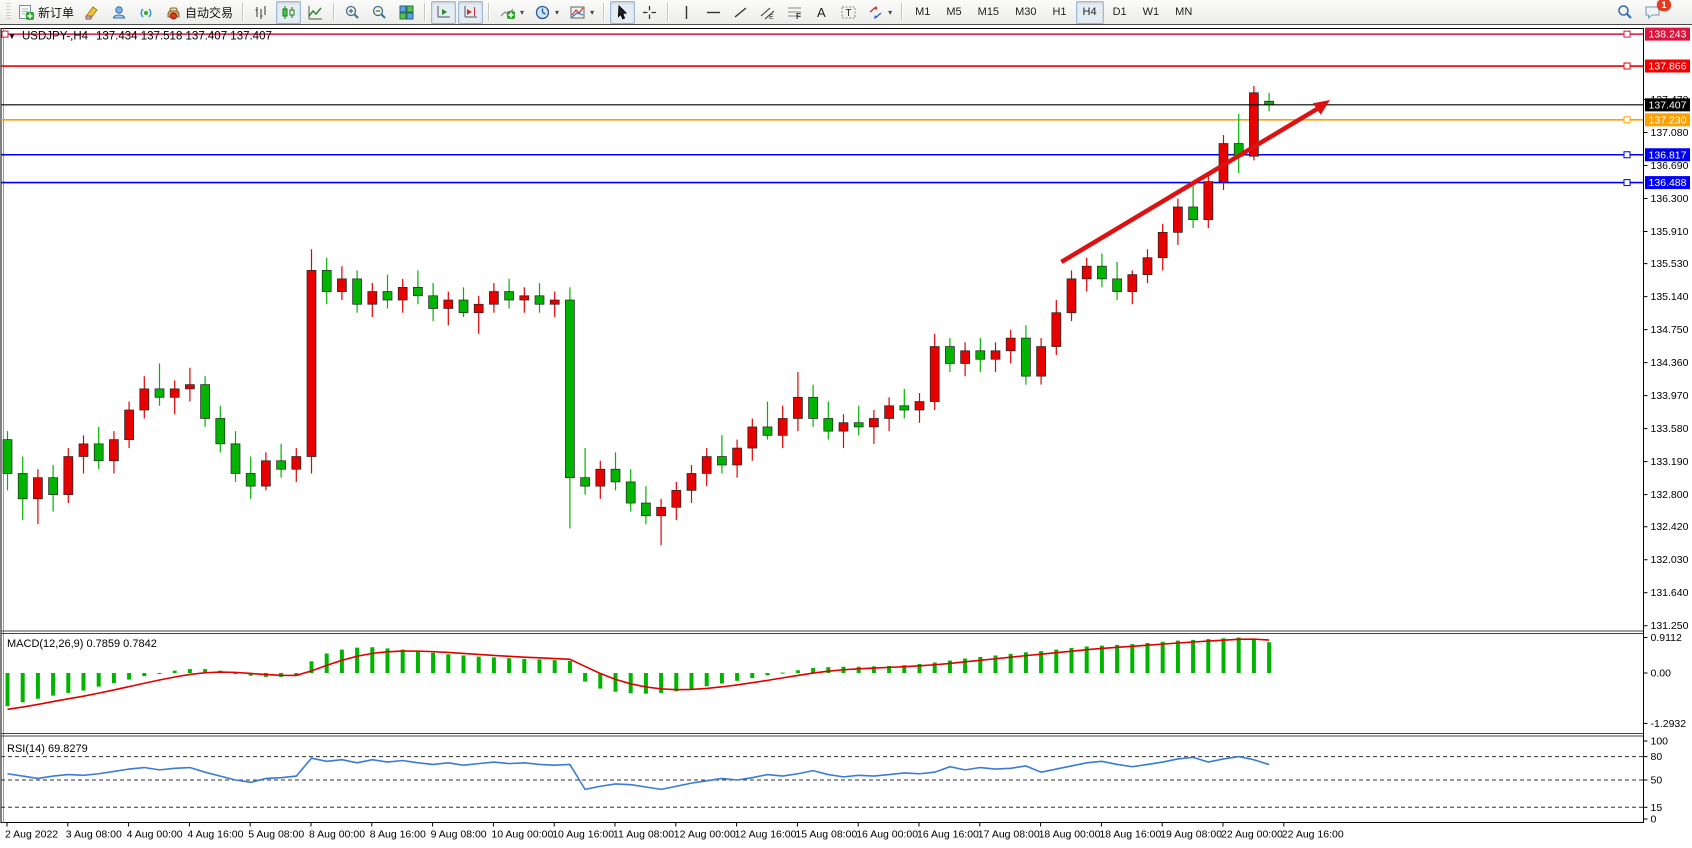 The image size is (1692, 848). I want to click on zoom-in-button, so click(352, 12).